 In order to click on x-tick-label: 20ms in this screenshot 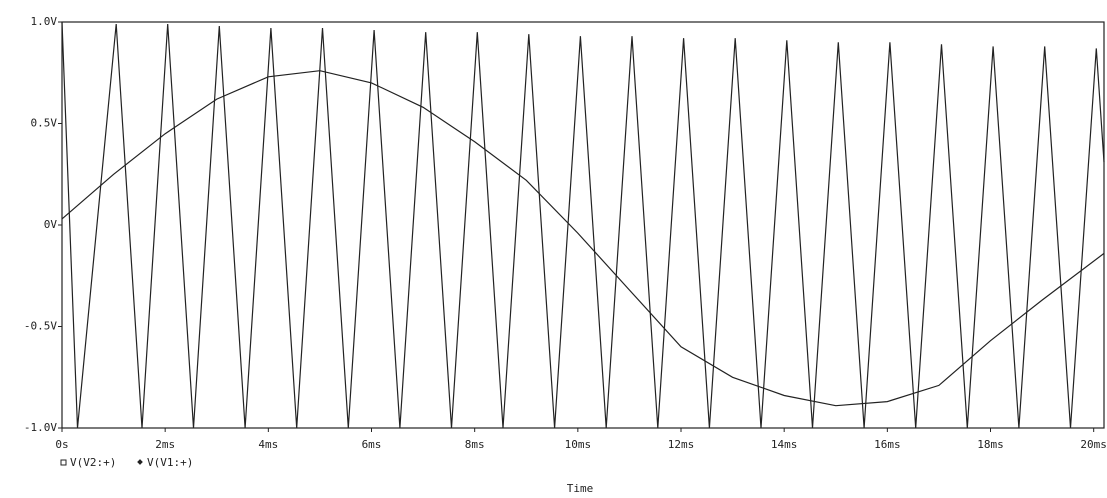, I will do `click(1093, 444)`.